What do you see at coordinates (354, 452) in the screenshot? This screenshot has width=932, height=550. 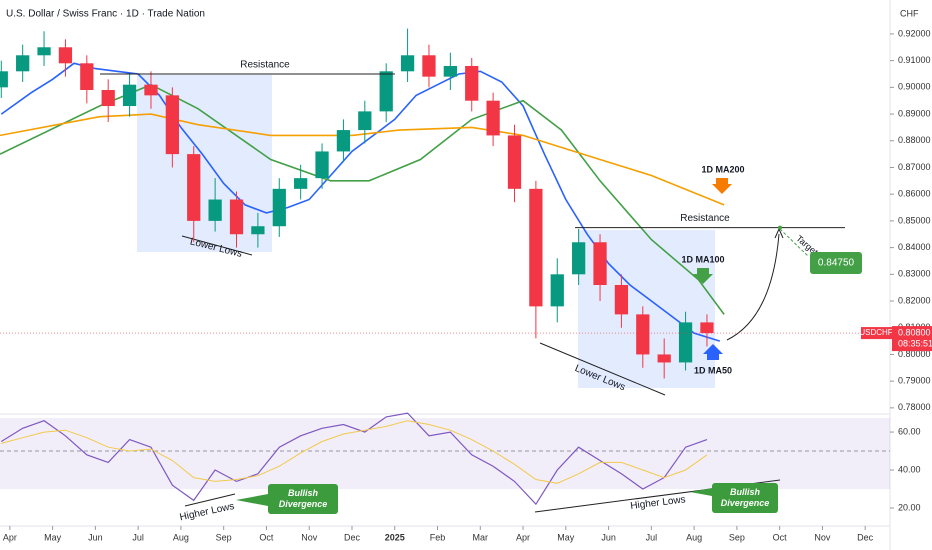 I see `rsi-line` at bounding box center [354, 452].